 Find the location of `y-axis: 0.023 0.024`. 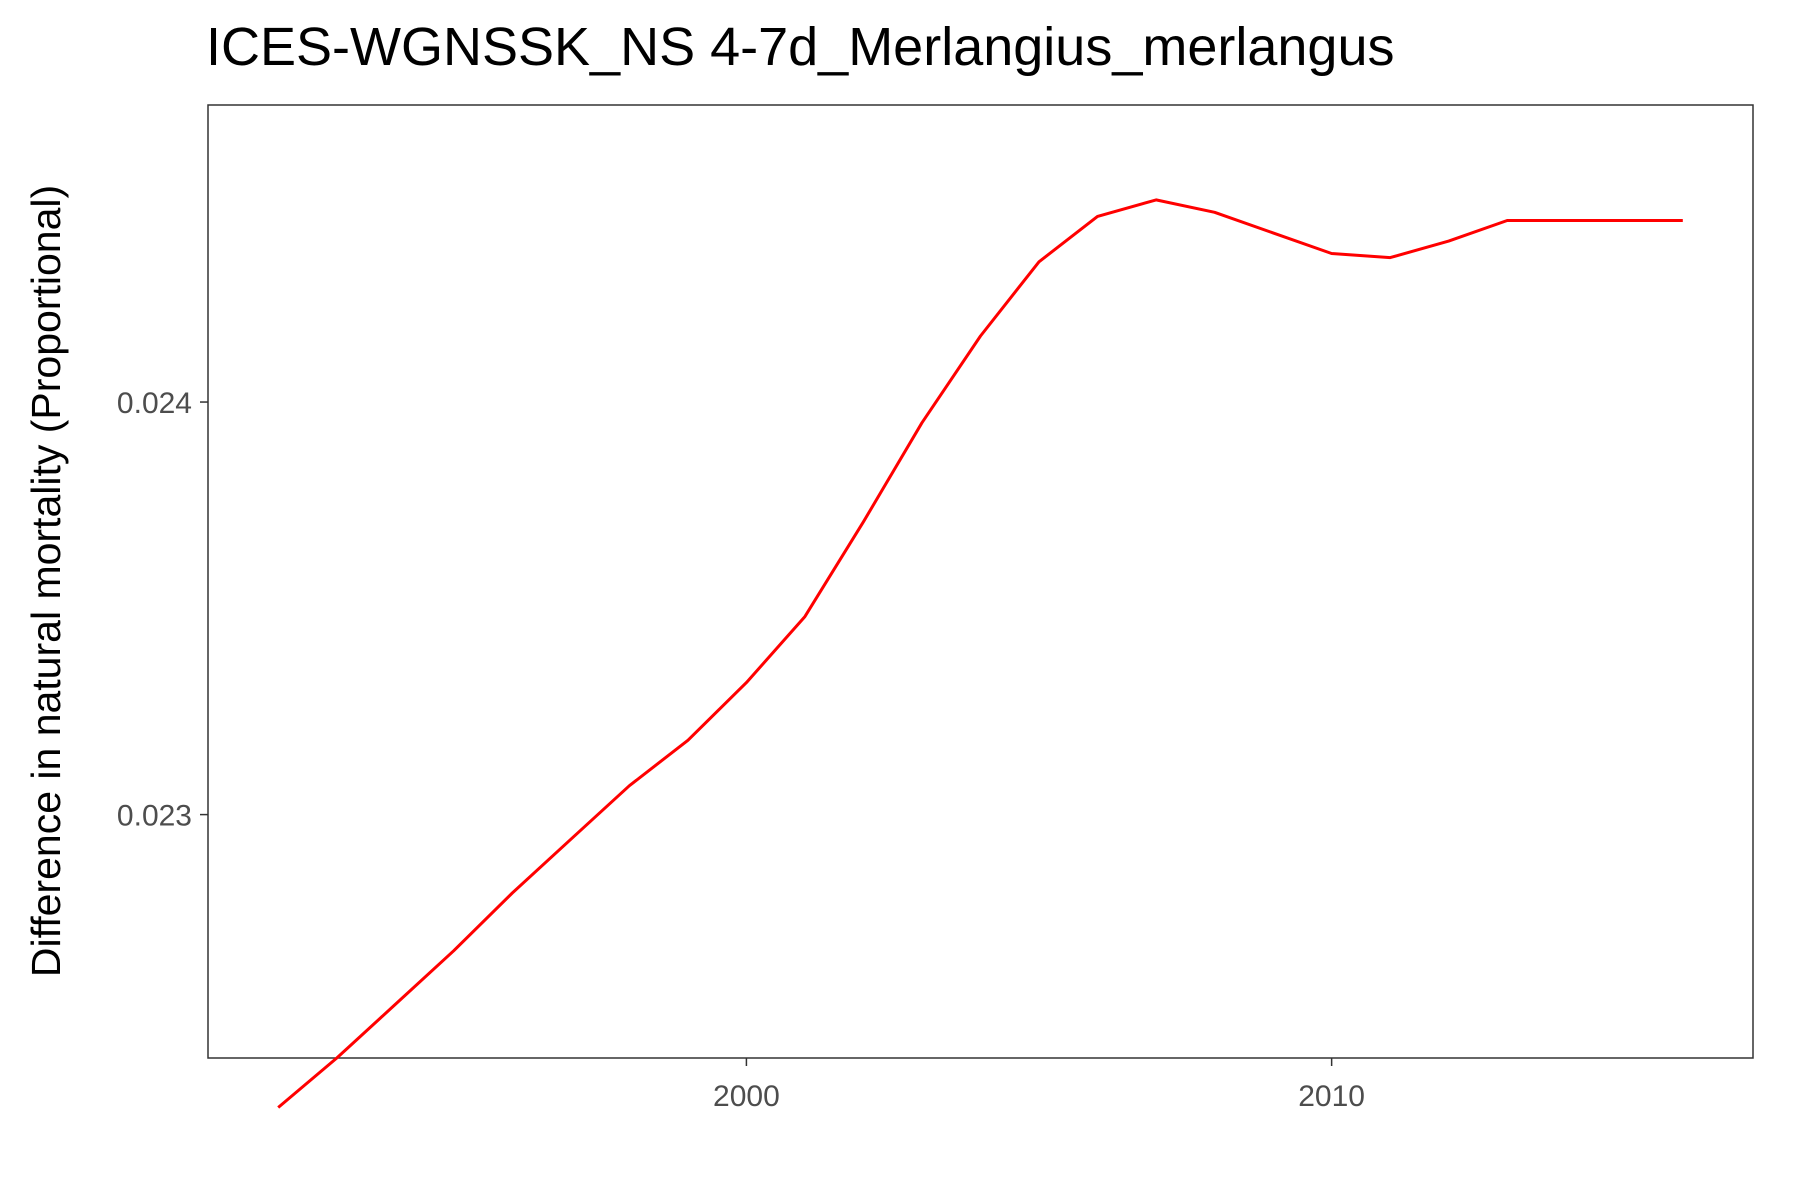

y-axis: 0.023 0.024 is located at coordinates (162, 610).